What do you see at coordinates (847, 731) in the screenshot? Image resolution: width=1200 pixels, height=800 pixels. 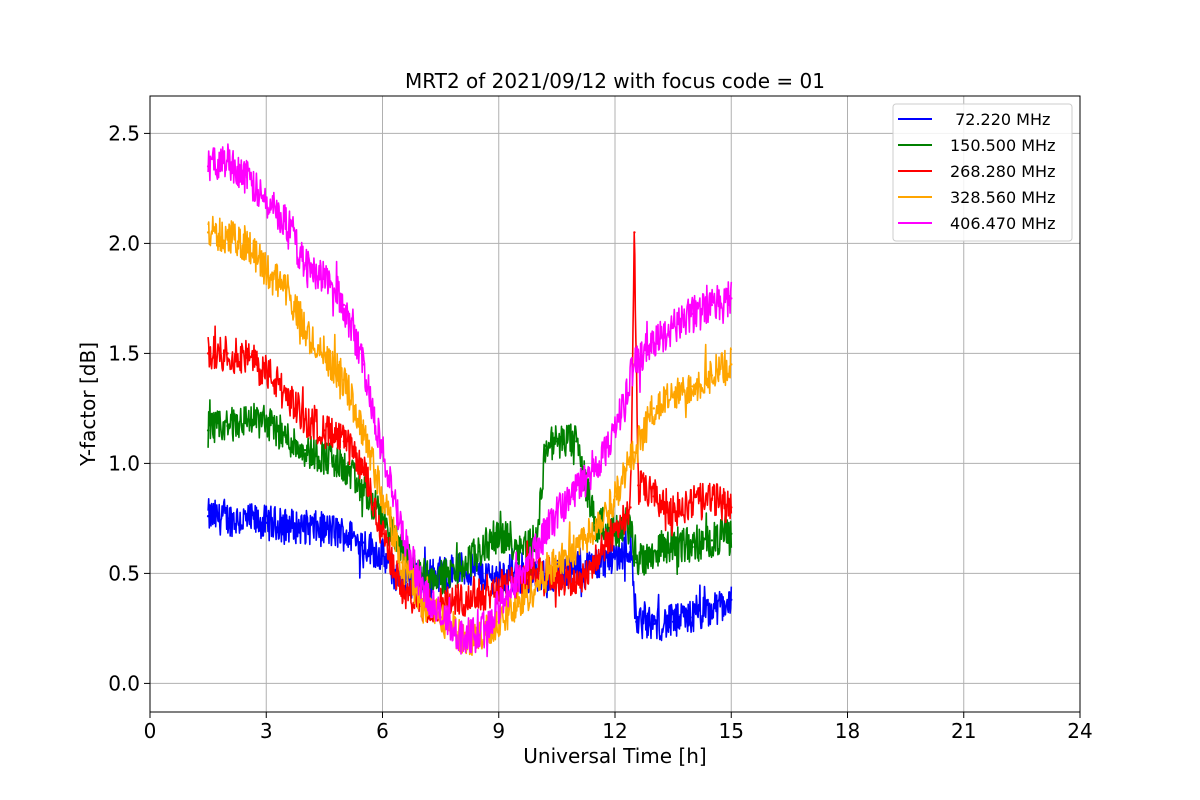 I see `x-tick-label: 18` at bounding box center [847, 731].